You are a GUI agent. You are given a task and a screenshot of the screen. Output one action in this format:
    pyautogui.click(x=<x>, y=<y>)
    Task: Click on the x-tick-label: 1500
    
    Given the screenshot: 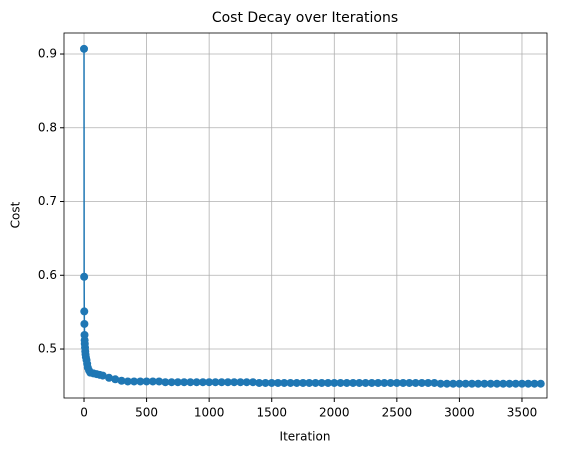 What is the action you would take?
    pyautogui.click(x=271, y=413)
    